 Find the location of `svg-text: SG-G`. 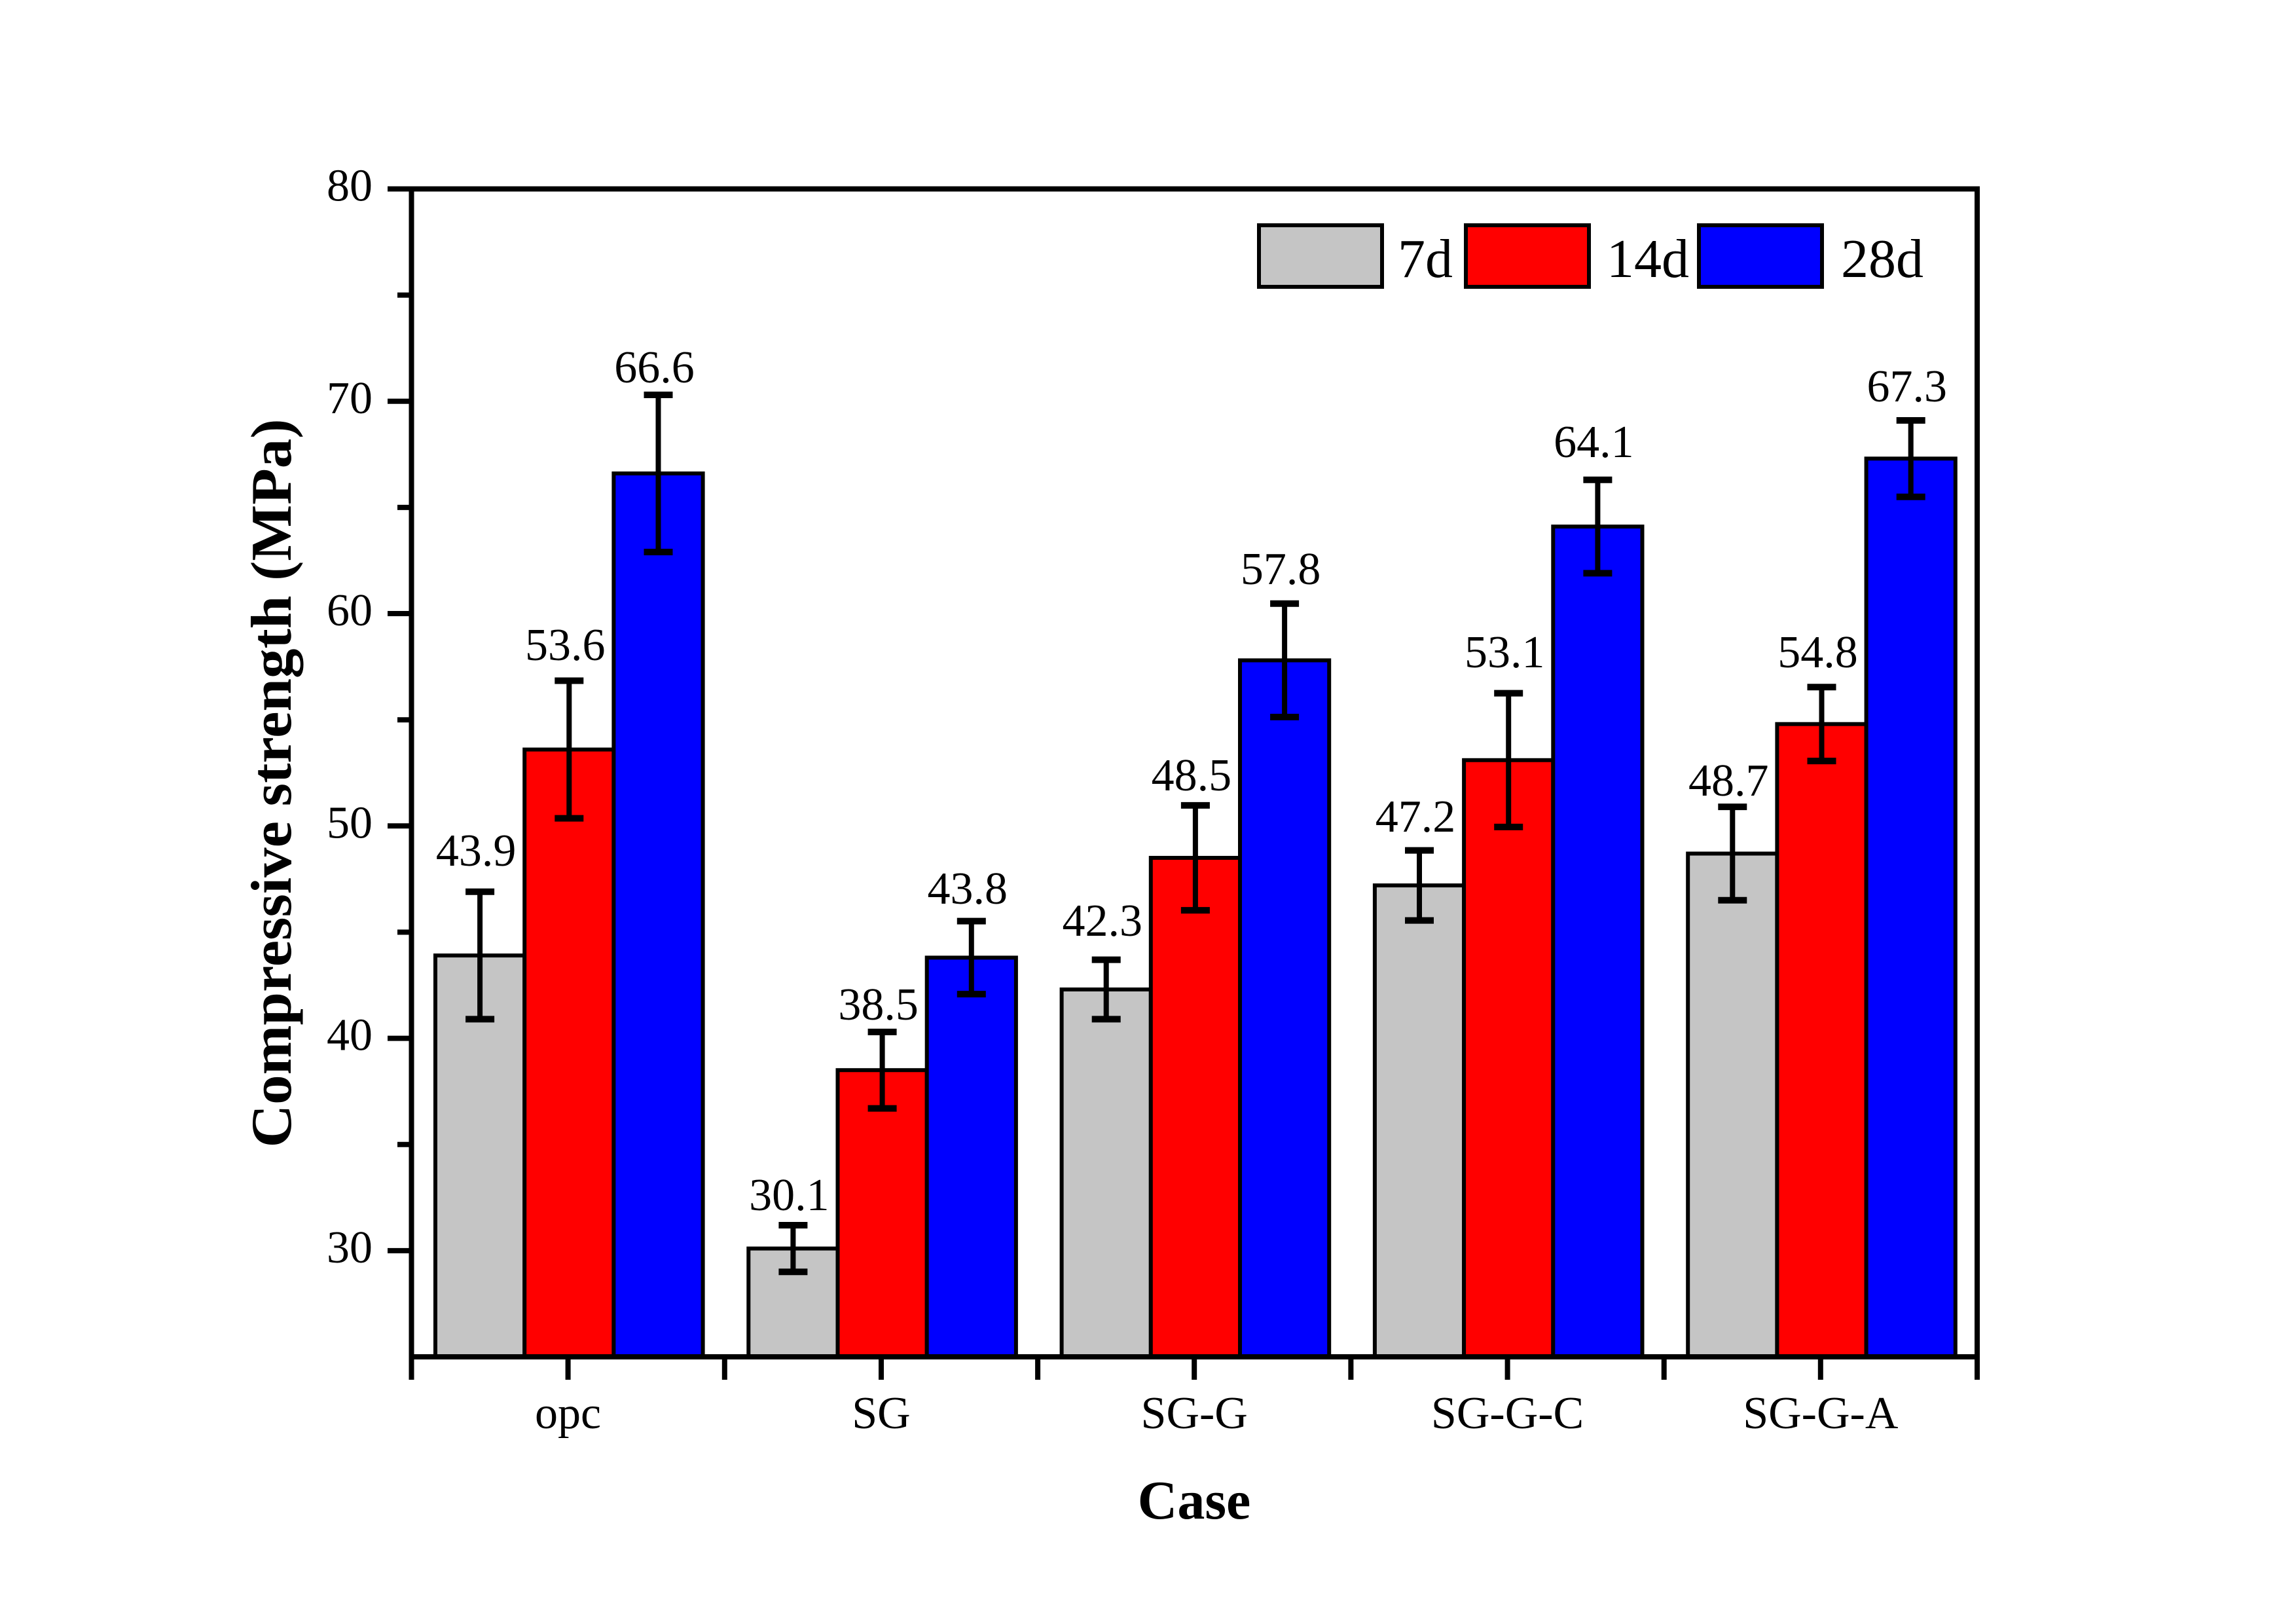

svg-text: SG-G is located at coordinates (1194, 1413).